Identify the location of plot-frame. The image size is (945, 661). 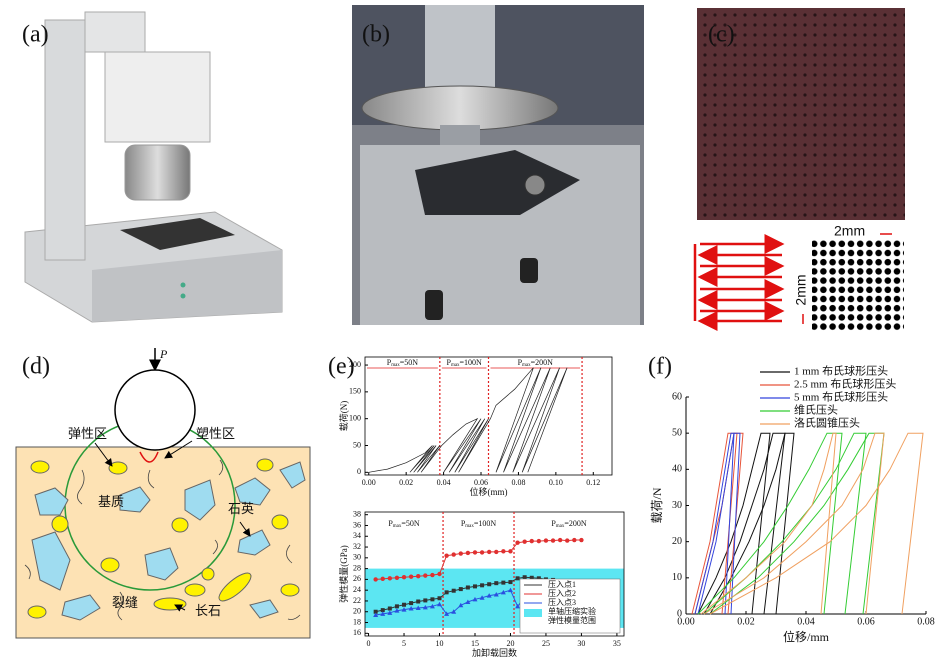
(494, 574).